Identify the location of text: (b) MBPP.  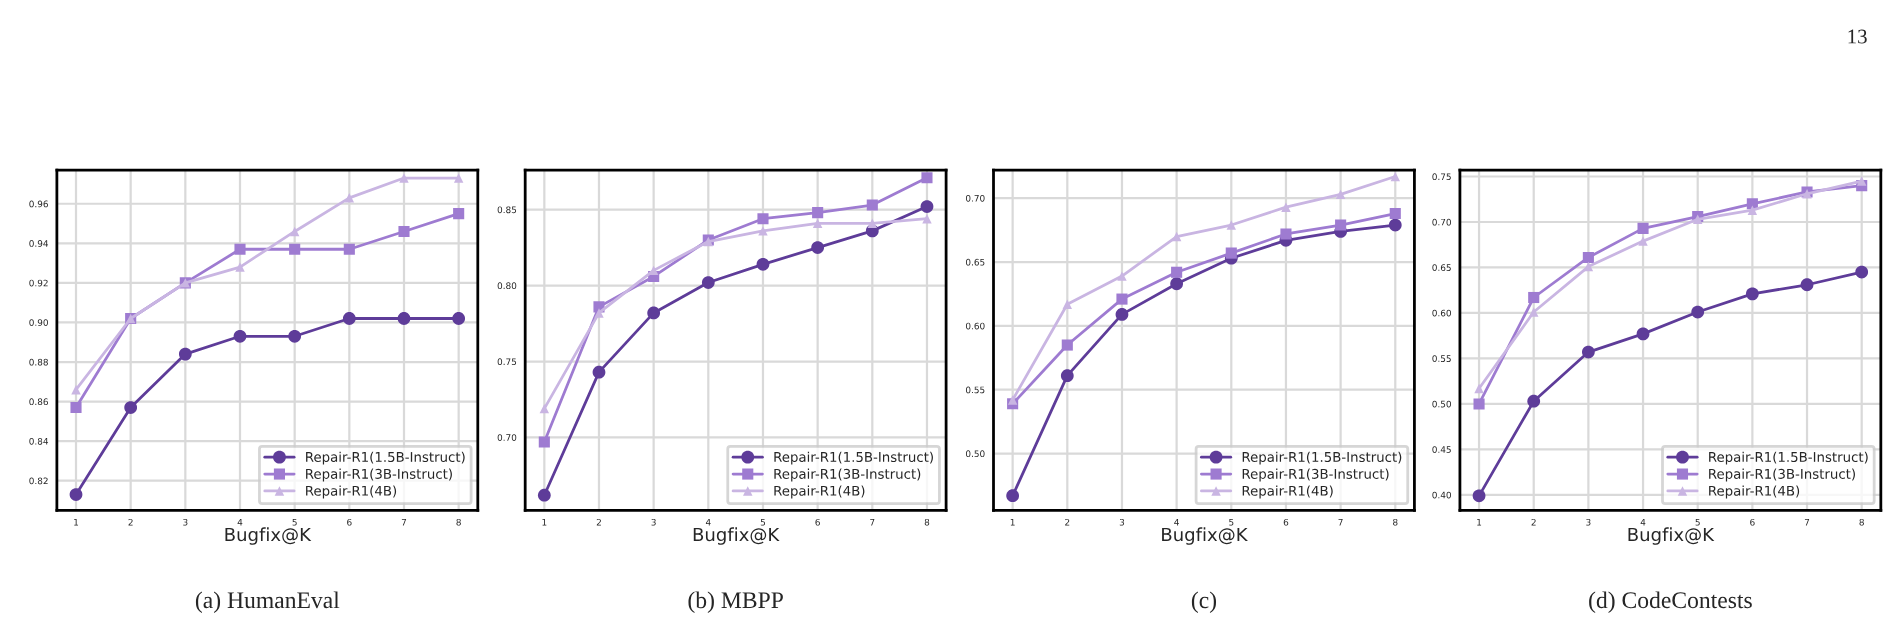
(735, 602).